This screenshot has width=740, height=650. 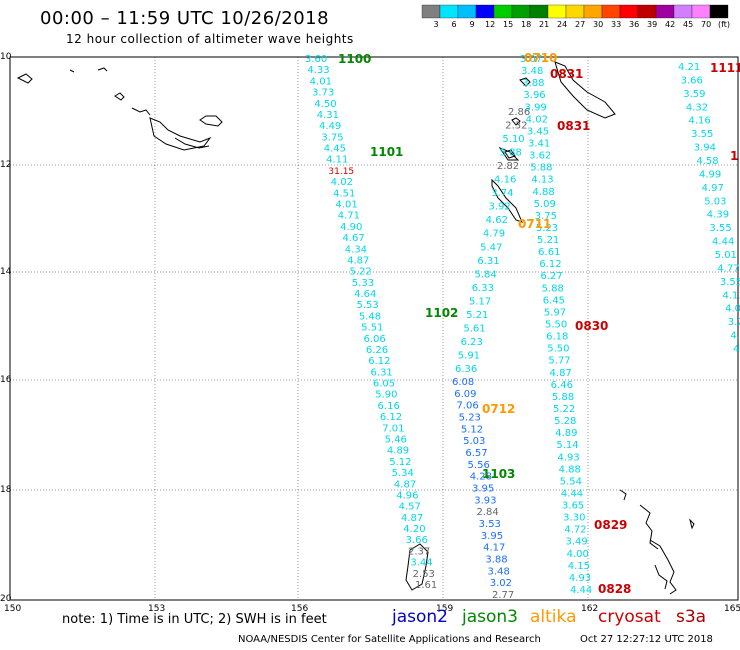 I want to click on scale-swatch, so click(x=719, y=11).